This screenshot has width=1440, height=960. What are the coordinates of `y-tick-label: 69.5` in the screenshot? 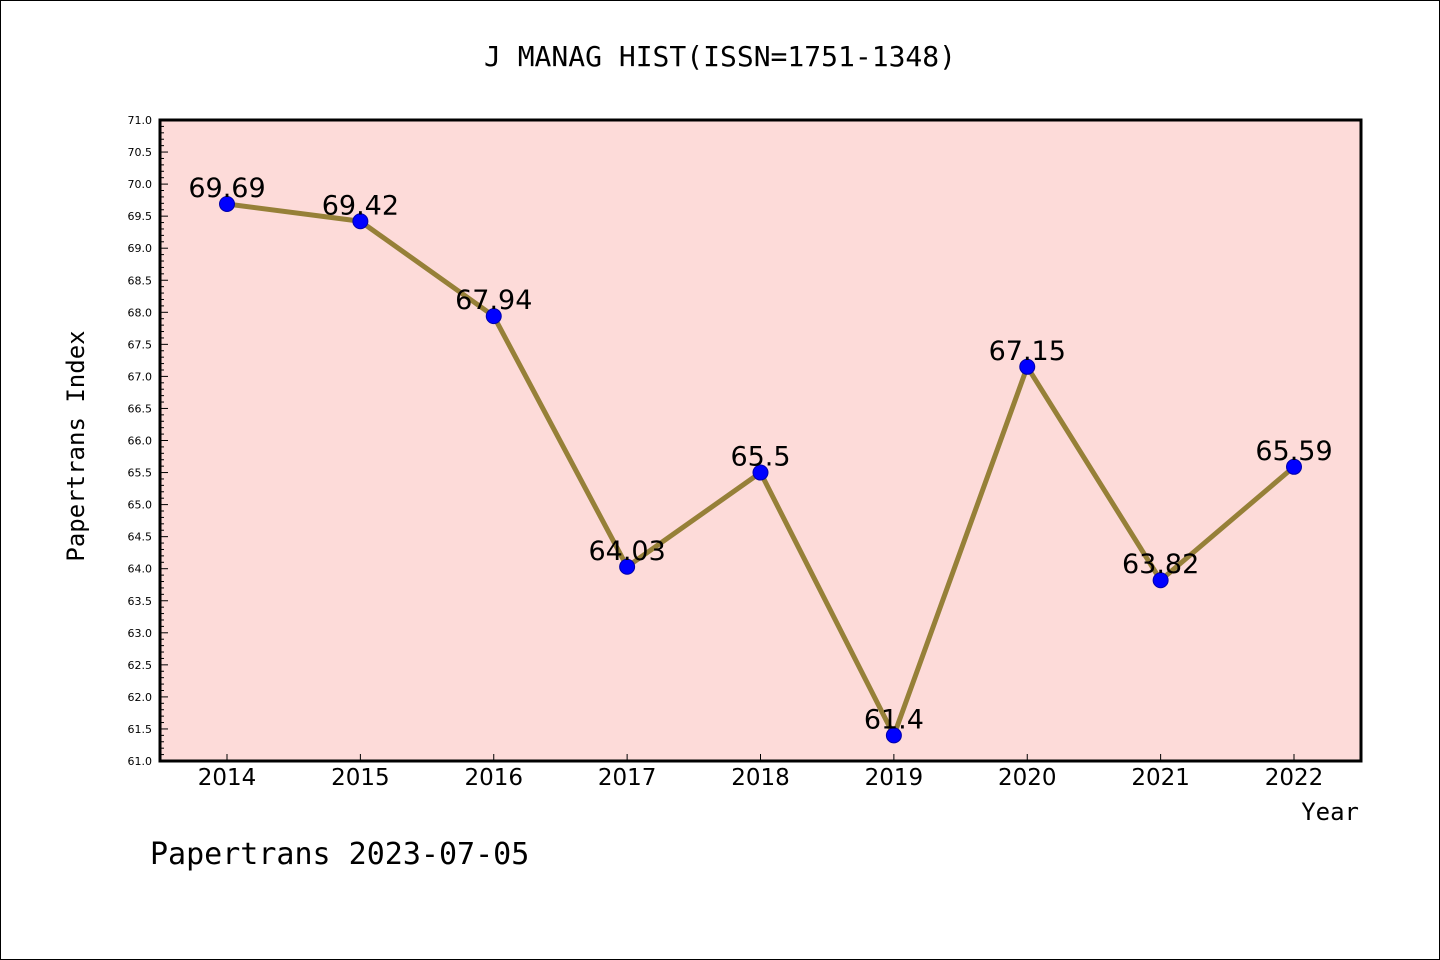 It's located at (140, 216).